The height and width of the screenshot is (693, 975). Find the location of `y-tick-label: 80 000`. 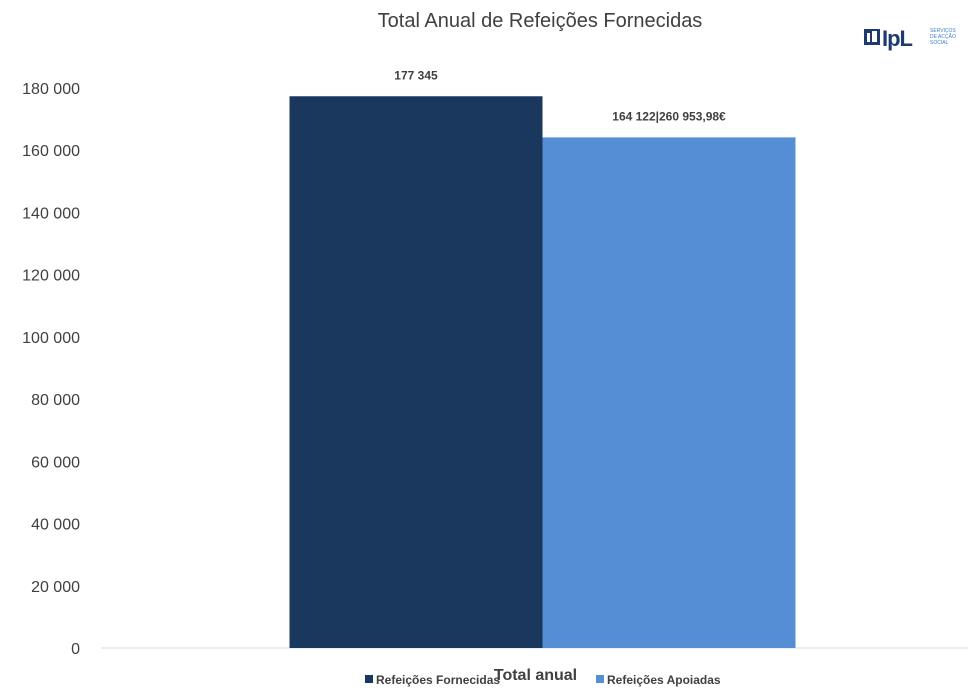

y-tick-label: 80 000 is located at coordinates (55, 400).